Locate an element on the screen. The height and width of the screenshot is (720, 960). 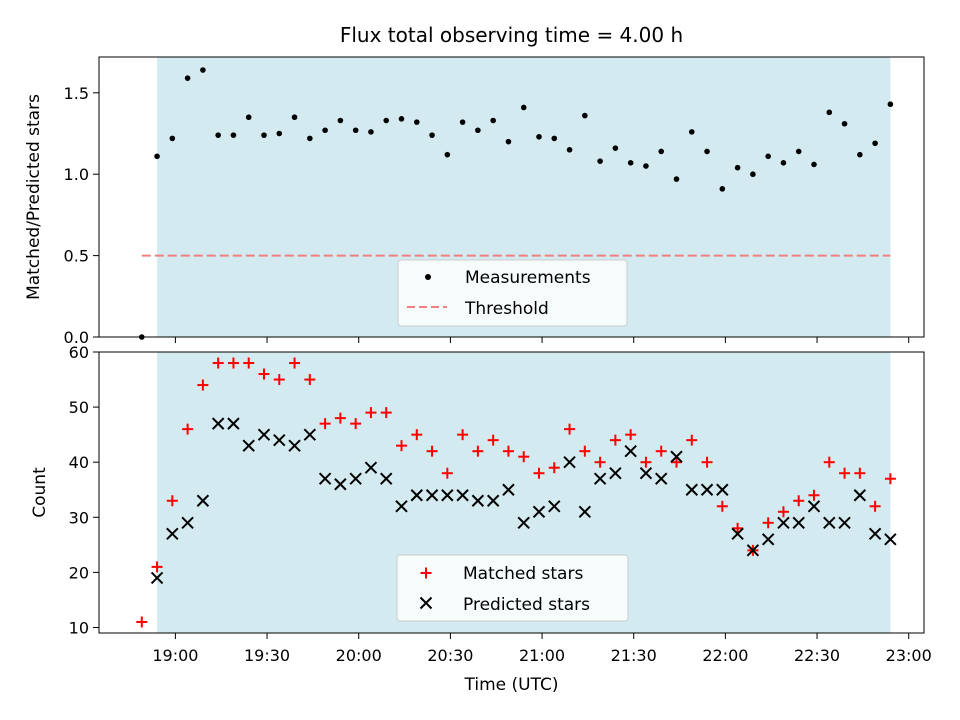
x-tick-label: 20:30 is located at coordinates (450, 655).